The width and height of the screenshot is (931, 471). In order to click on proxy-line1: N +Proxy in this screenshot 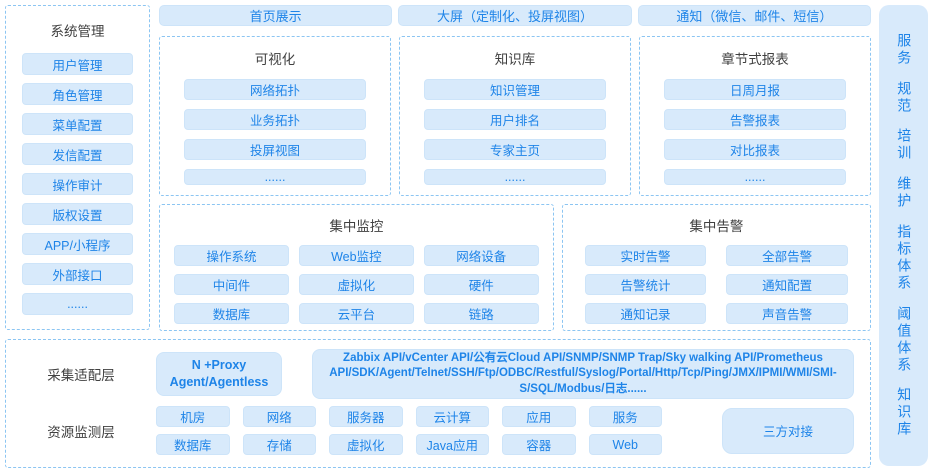, I will do `click(219, 365)`.